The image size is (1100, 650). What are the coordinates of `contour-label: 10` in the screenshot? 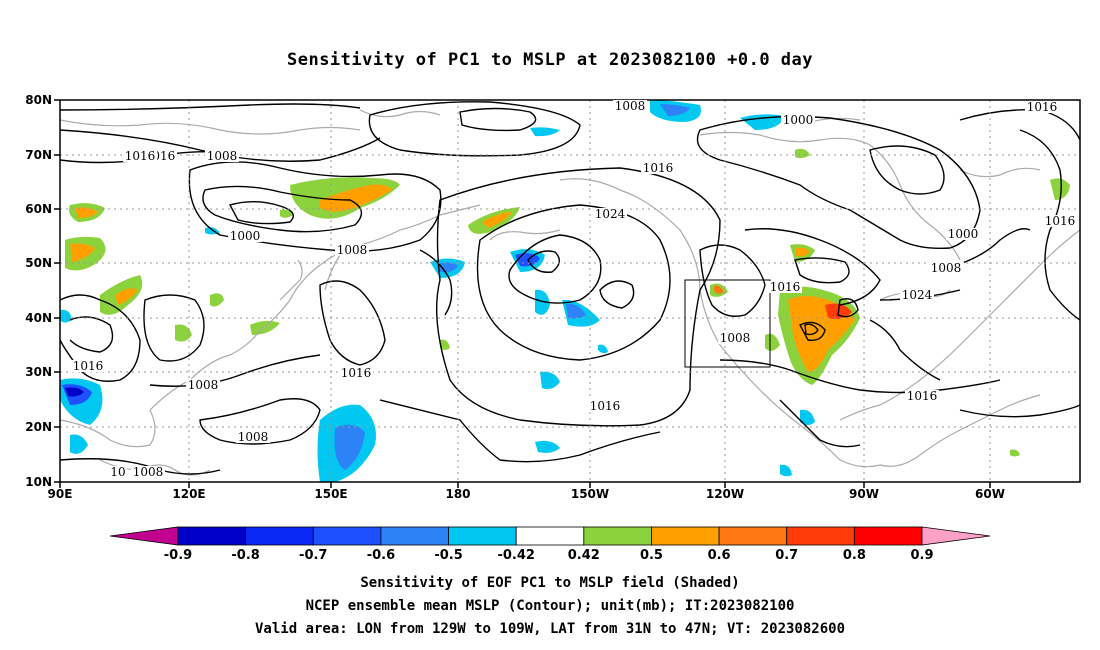 It's located at (117, 472).